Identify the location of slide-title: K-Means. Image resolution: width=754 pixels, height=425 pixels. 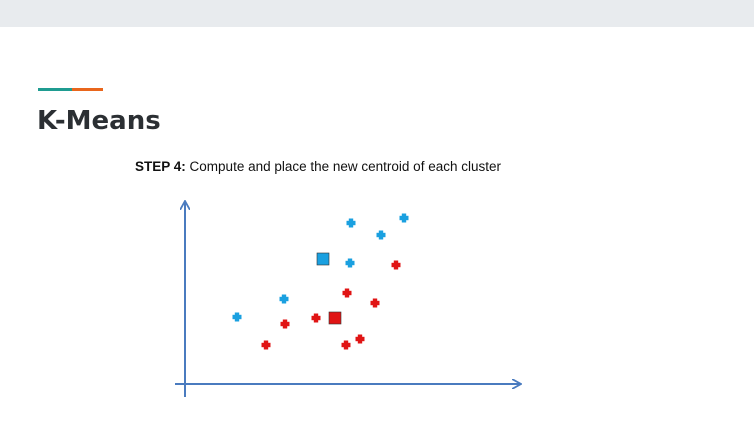
(99, 121).